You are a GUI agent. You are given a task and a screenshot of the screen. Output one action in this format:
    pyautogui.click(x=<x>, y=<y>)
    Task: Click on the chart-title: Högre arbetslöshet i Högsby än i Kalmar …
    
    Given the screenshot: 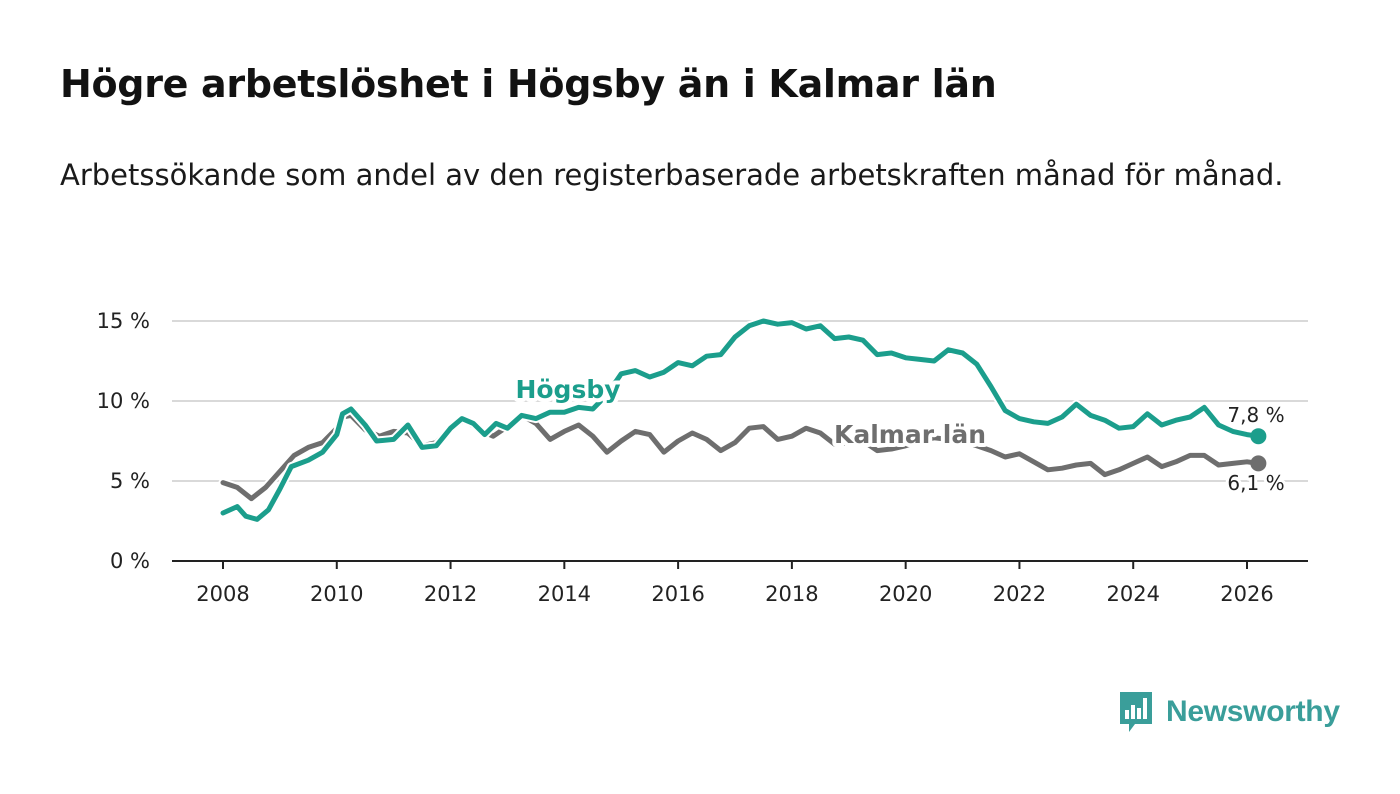 What is the action you would take?
    pyautogui.click(x=528, y=84)
    